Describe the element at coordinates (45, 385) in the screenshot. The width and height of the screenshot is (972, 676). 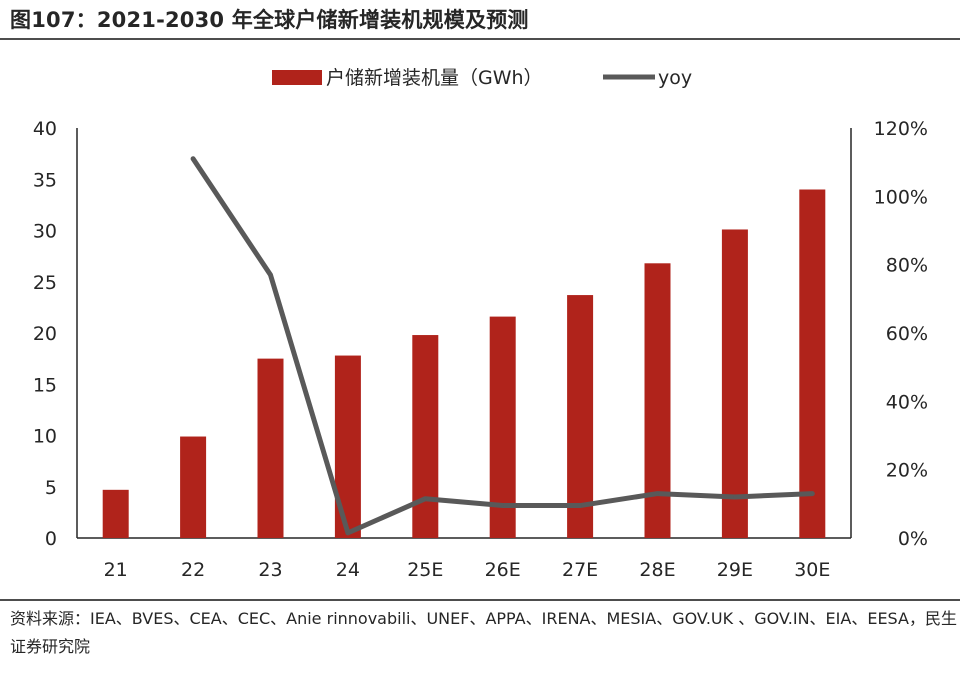
I see `y-left-tick-label: 15` at that location.